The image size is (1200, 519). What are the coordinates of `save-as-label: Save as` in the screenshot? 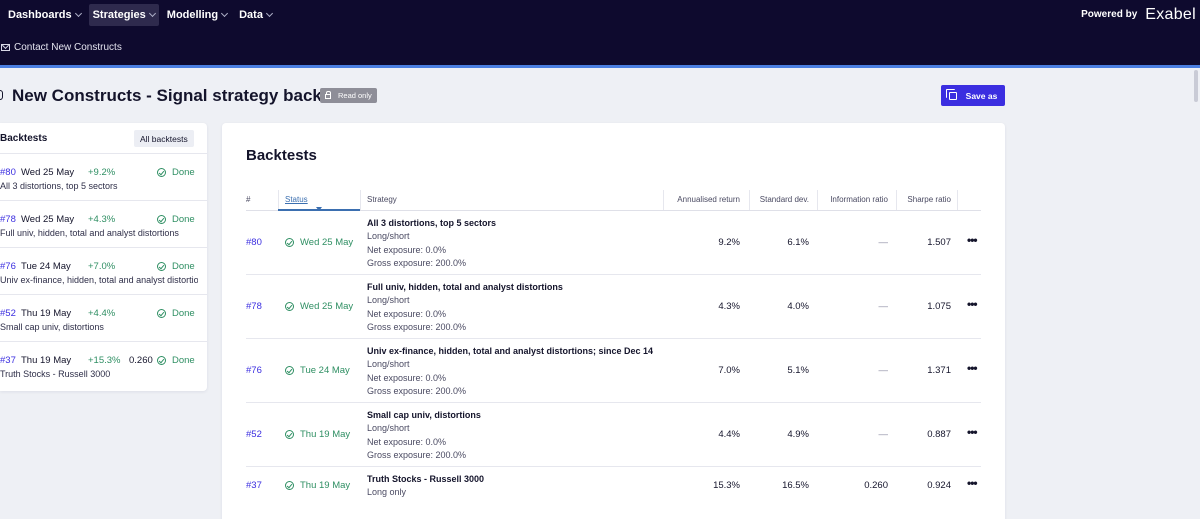 It's located at (981, 95).